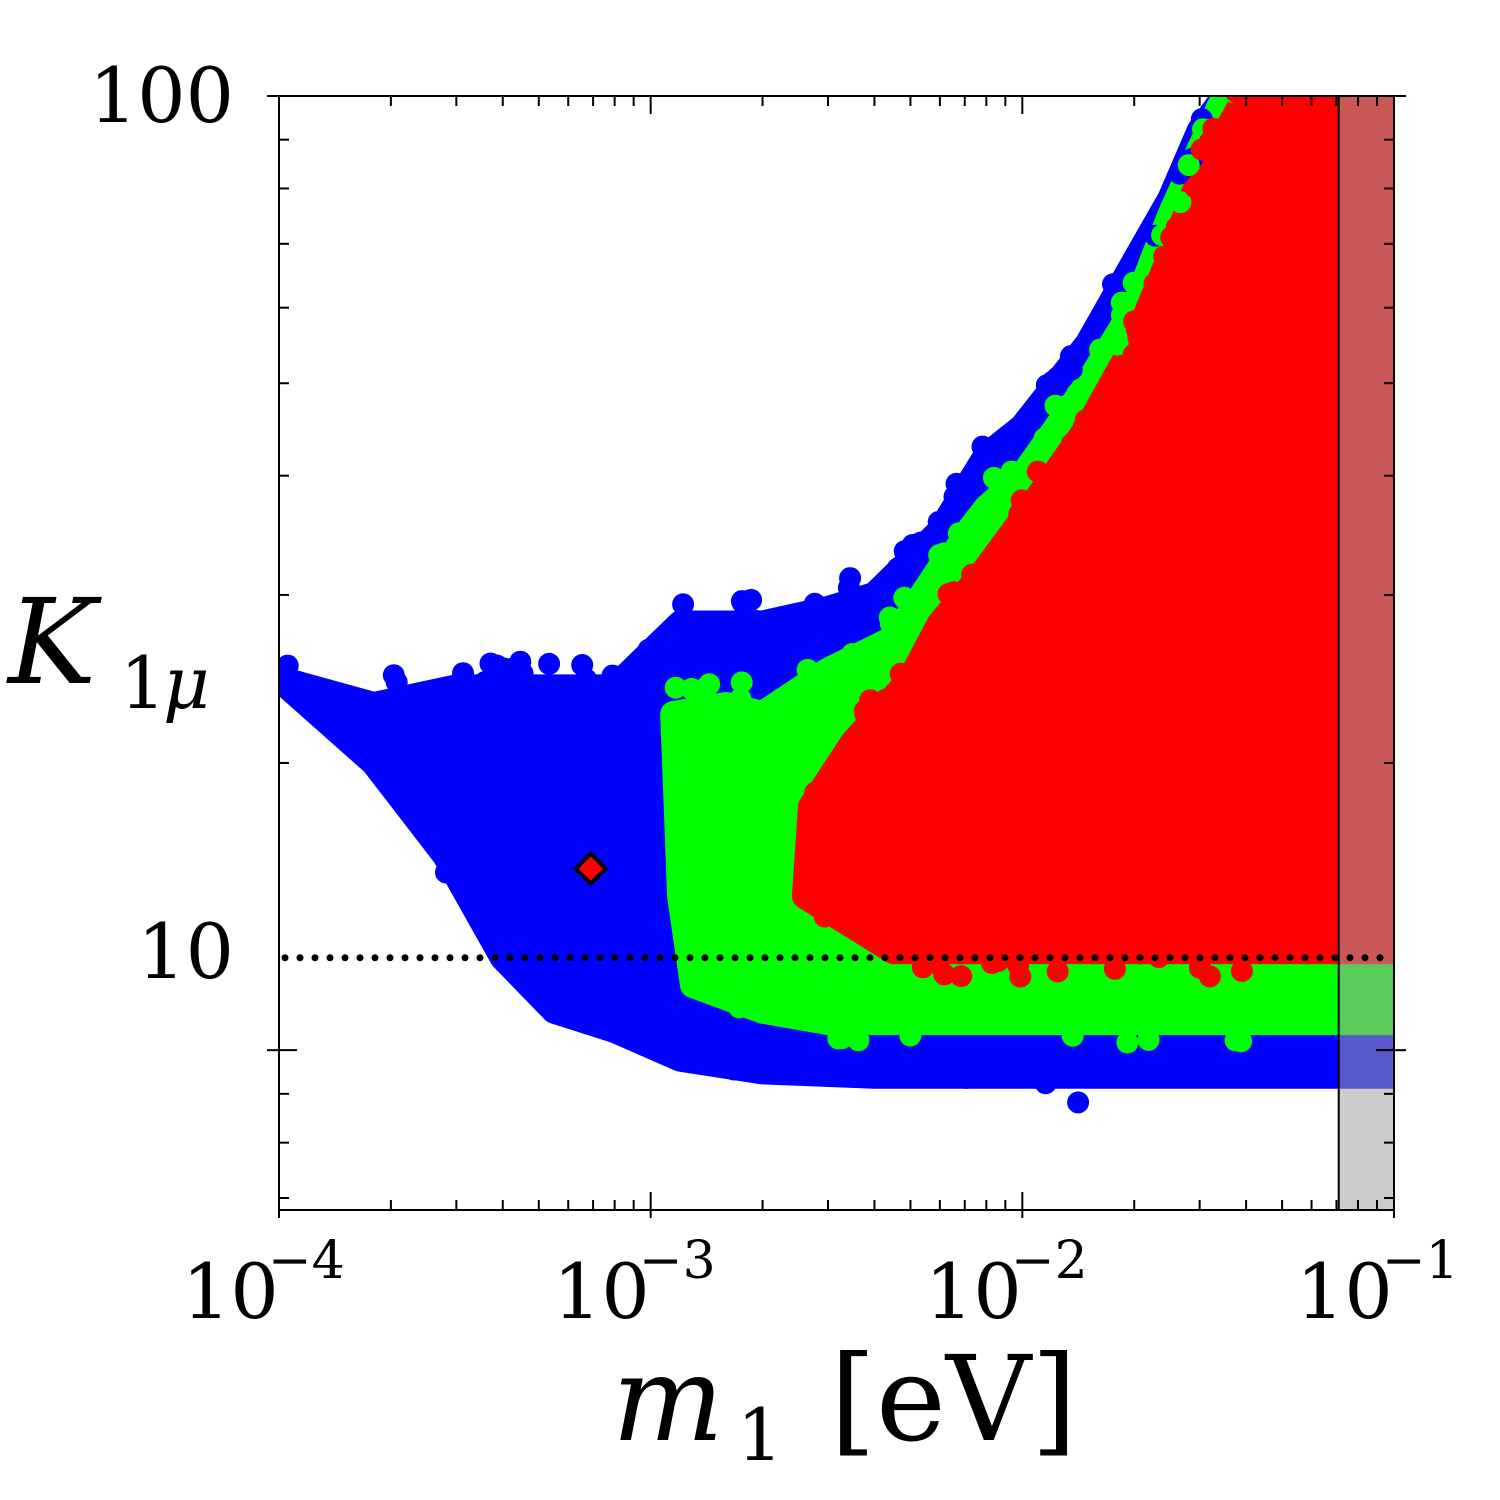 Image resolution: width=1500 pixels, height=1500 pixels. I want to click on diamond-marker, so click(590, 868).